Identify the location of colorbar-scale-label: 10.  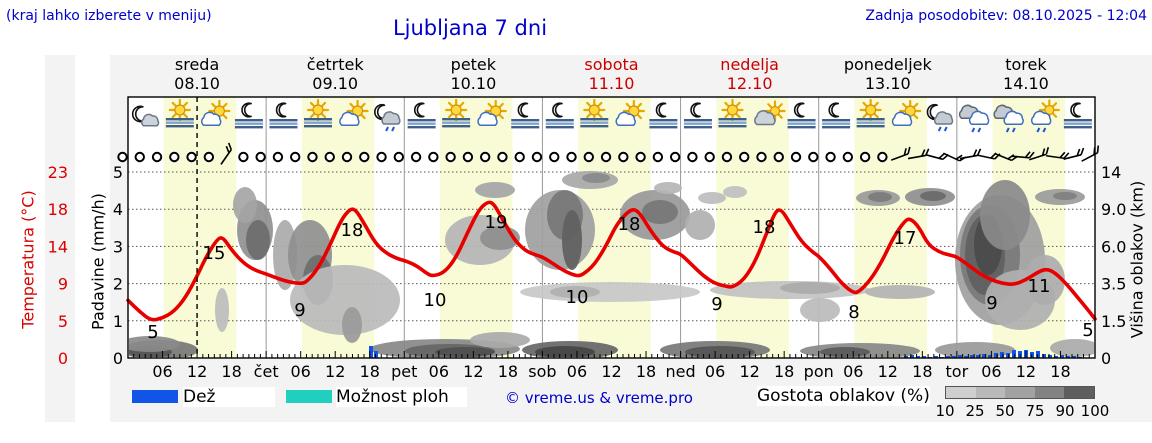
(945, 411).